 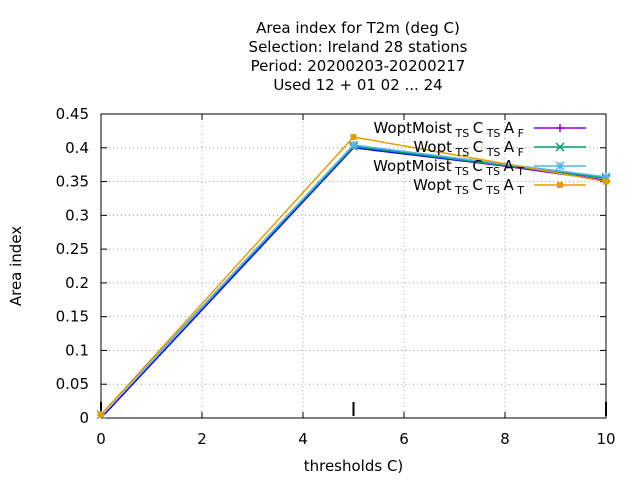 What do you see at coordinates (358, 47) in the screenshot?
I see `title-line: Selection: Ireland 28 stations` at bounding box center [358, 47].